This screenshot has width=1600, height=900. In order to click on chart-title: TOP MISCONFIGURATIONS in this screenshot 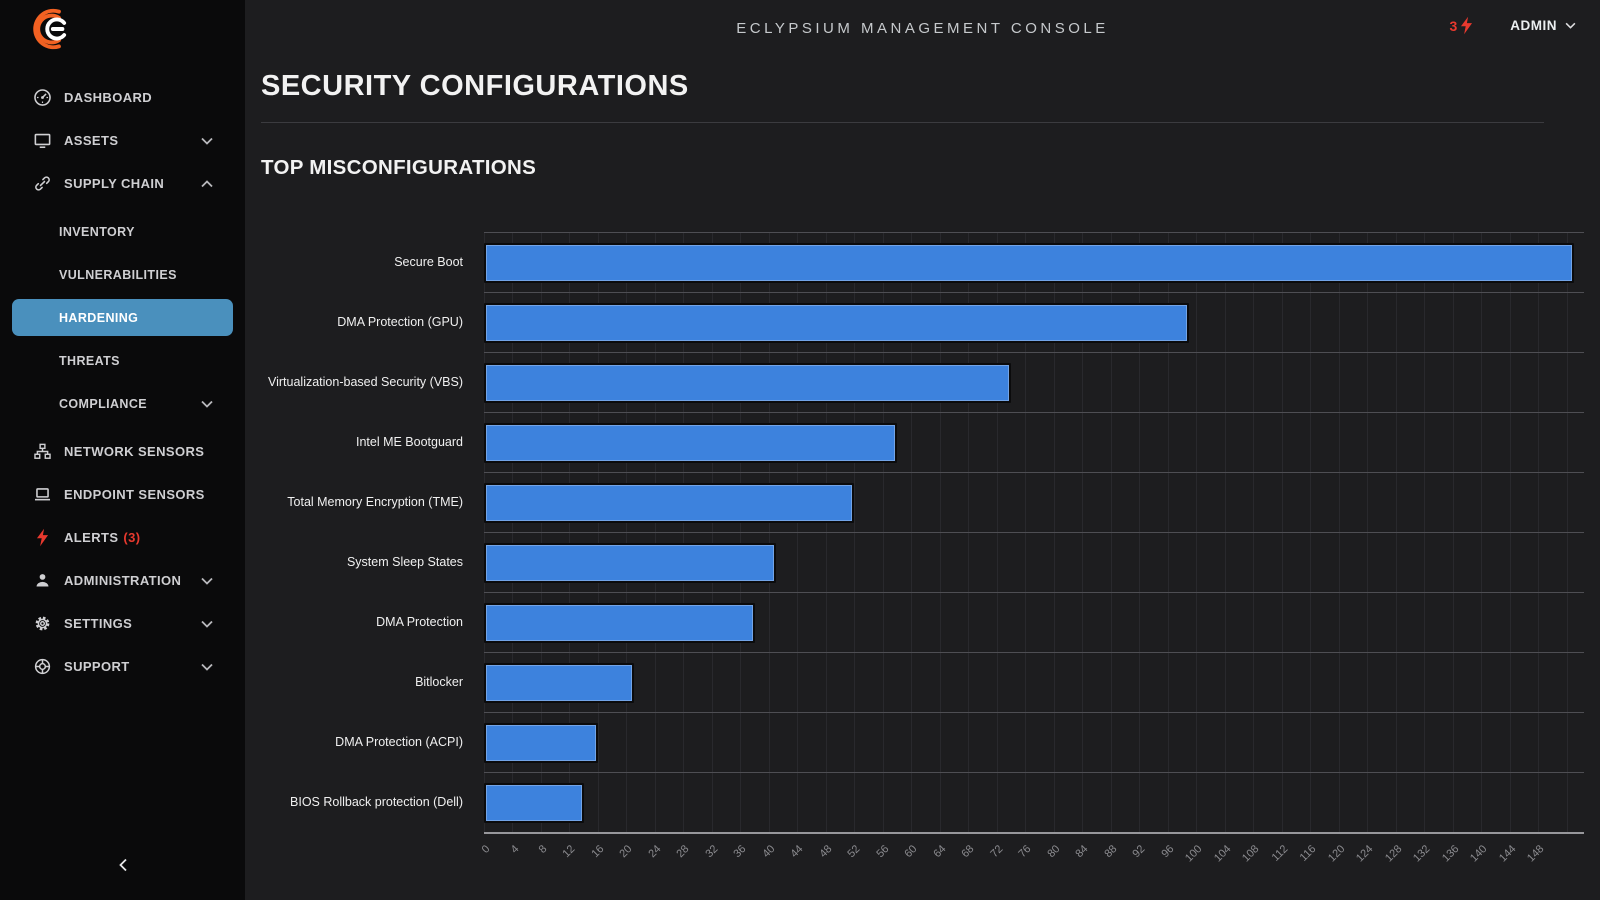, I will do `click(399, 167)`.